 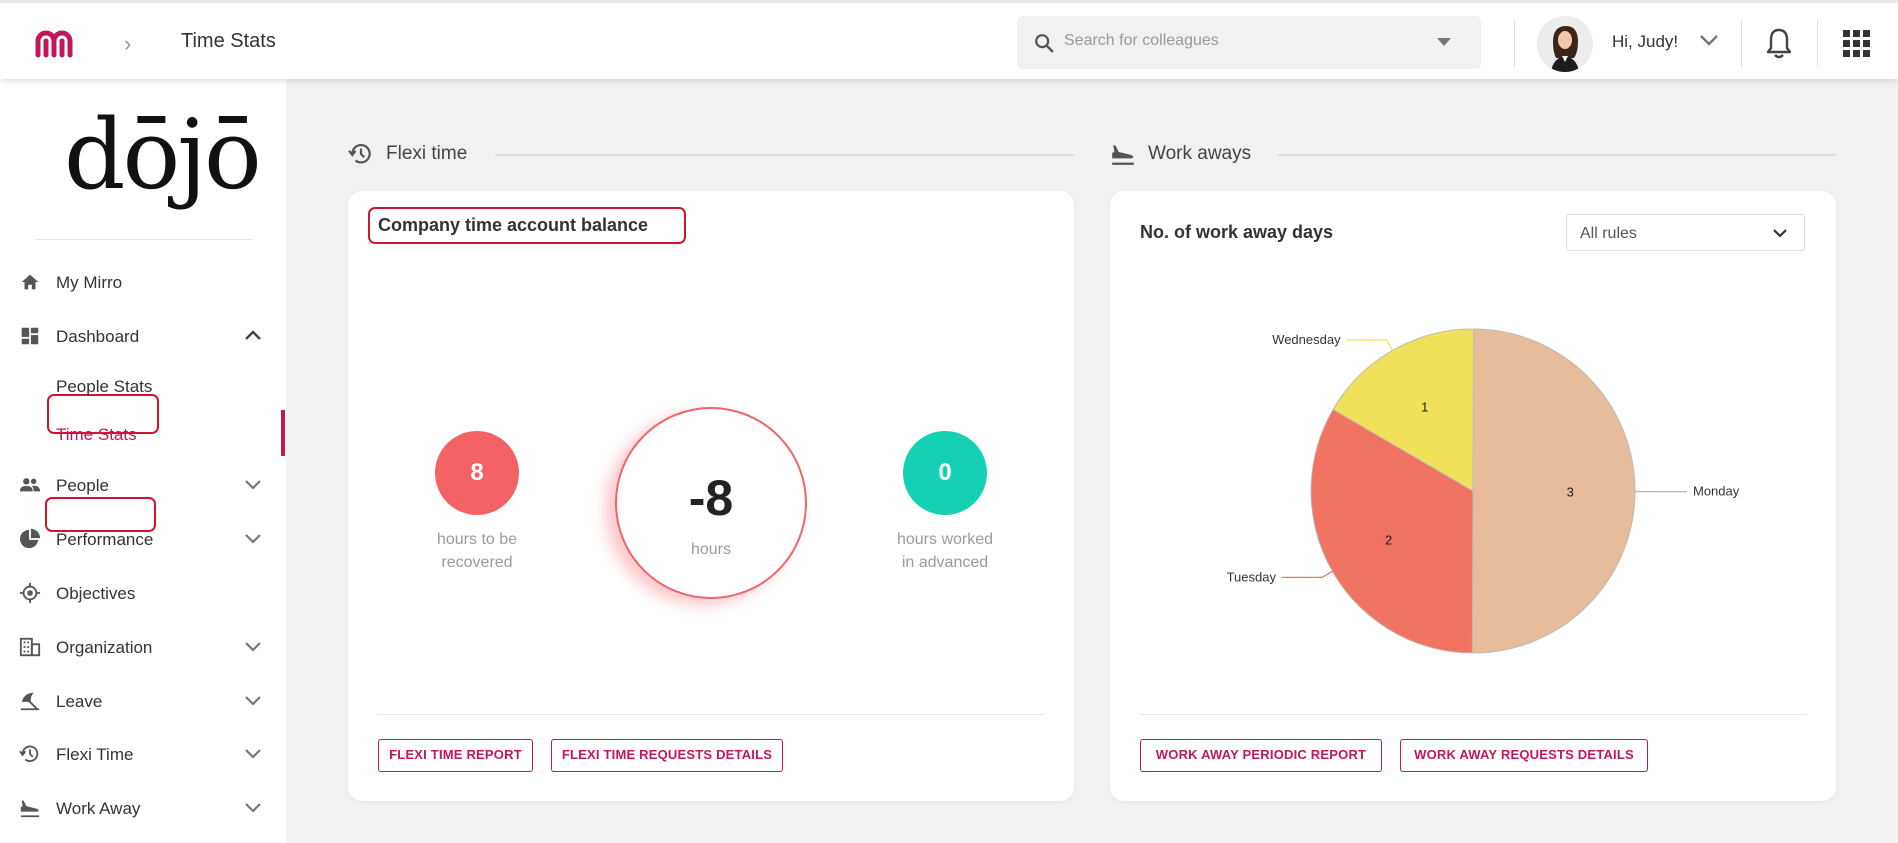 I want to click on sidebar-subitem-people-stats: People Stats, so click(x=104, y=386).